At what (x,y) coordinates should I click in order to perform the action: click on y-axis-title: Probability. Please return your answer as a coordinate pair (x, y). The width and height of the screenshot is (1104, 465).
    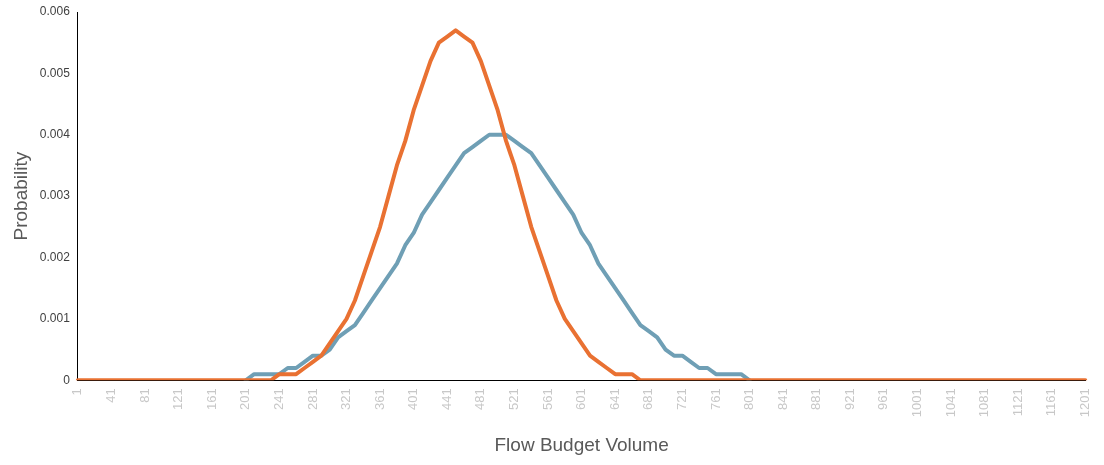
    Looking at the image, I should click on (20, 196).